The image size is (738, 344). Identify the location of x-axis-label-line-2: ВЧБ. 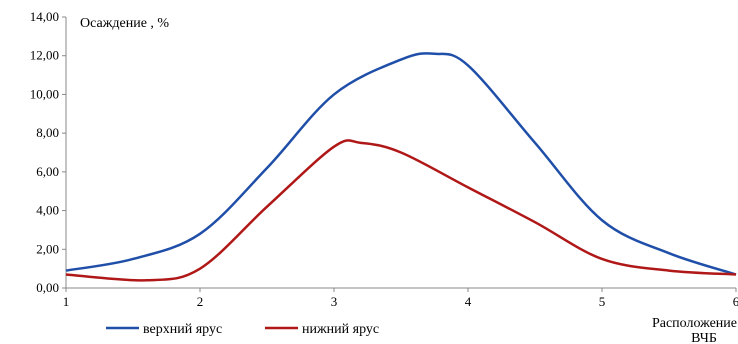
(704, 337).